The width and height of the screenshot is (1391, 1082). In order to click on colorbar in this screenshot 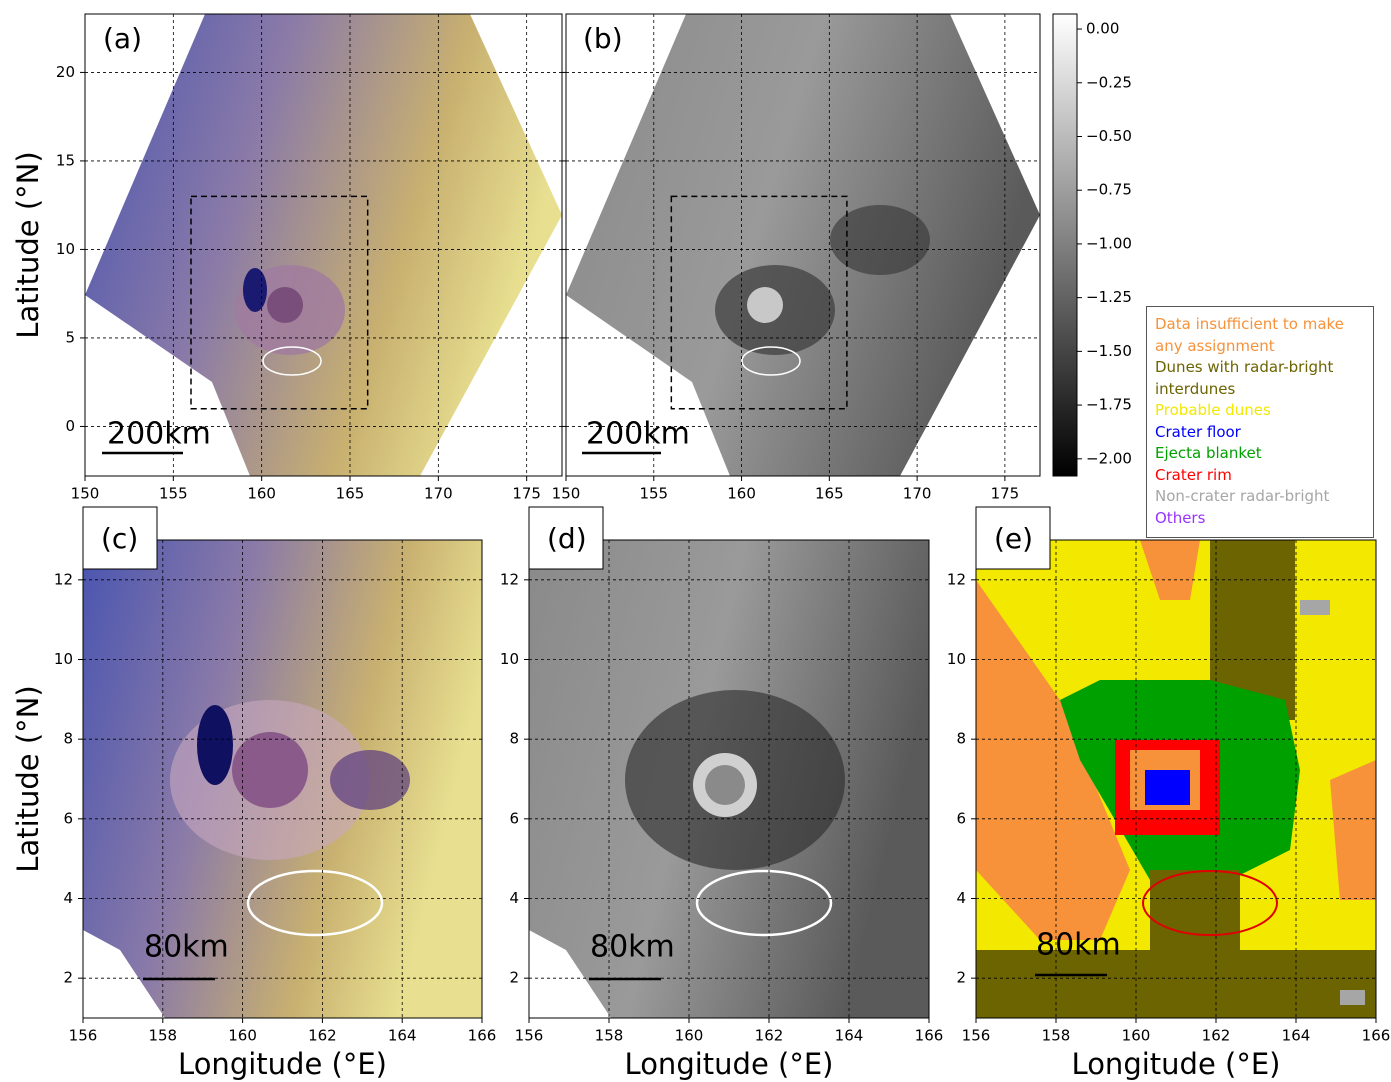, I will do `click(1065, 245)`.